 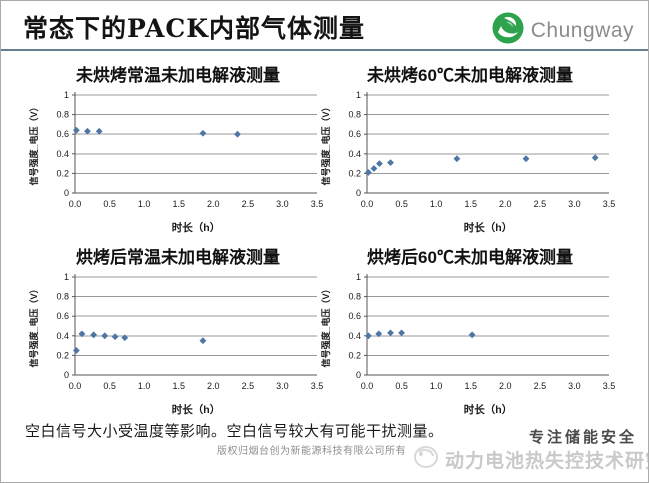 What do you see at coordinates (426, 459) in the screenshot?
I see `swirl-logo-icon` at bounding box center [426, 459].